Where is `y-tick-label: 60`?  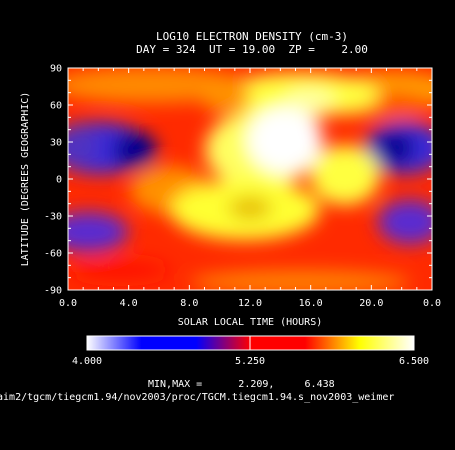 y-tick-label: 60 is located at coordinates (56, 106).